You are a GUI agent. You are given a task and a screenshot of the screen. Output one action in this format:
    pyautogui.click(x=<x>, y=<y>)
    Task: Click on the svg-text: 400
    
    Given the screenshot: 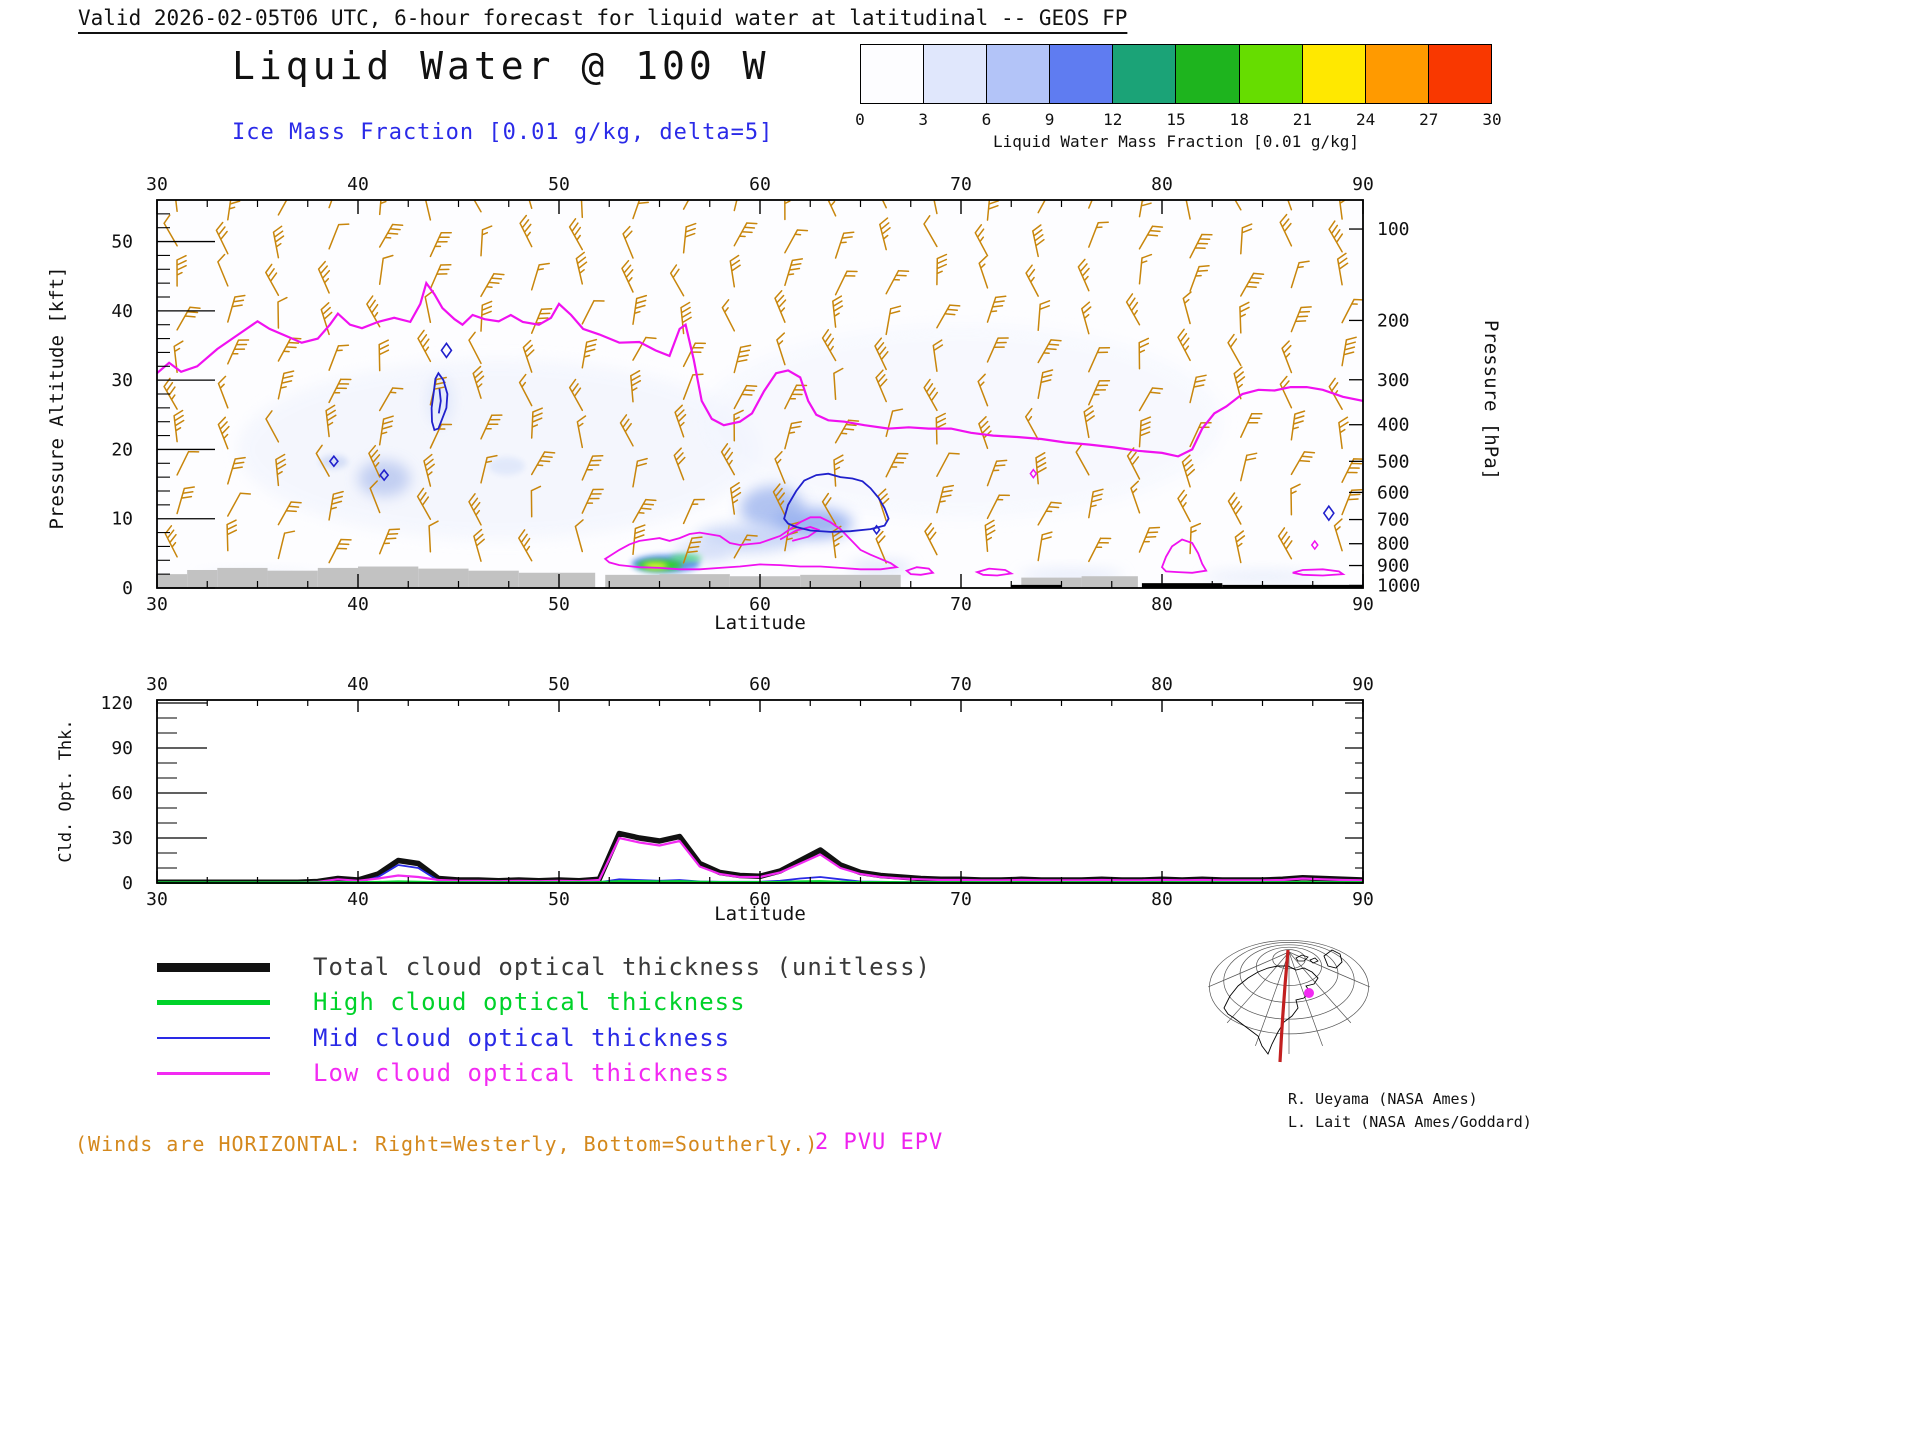 What is the action you would take?
    pyautogui.click(x=1393, y=425)
    